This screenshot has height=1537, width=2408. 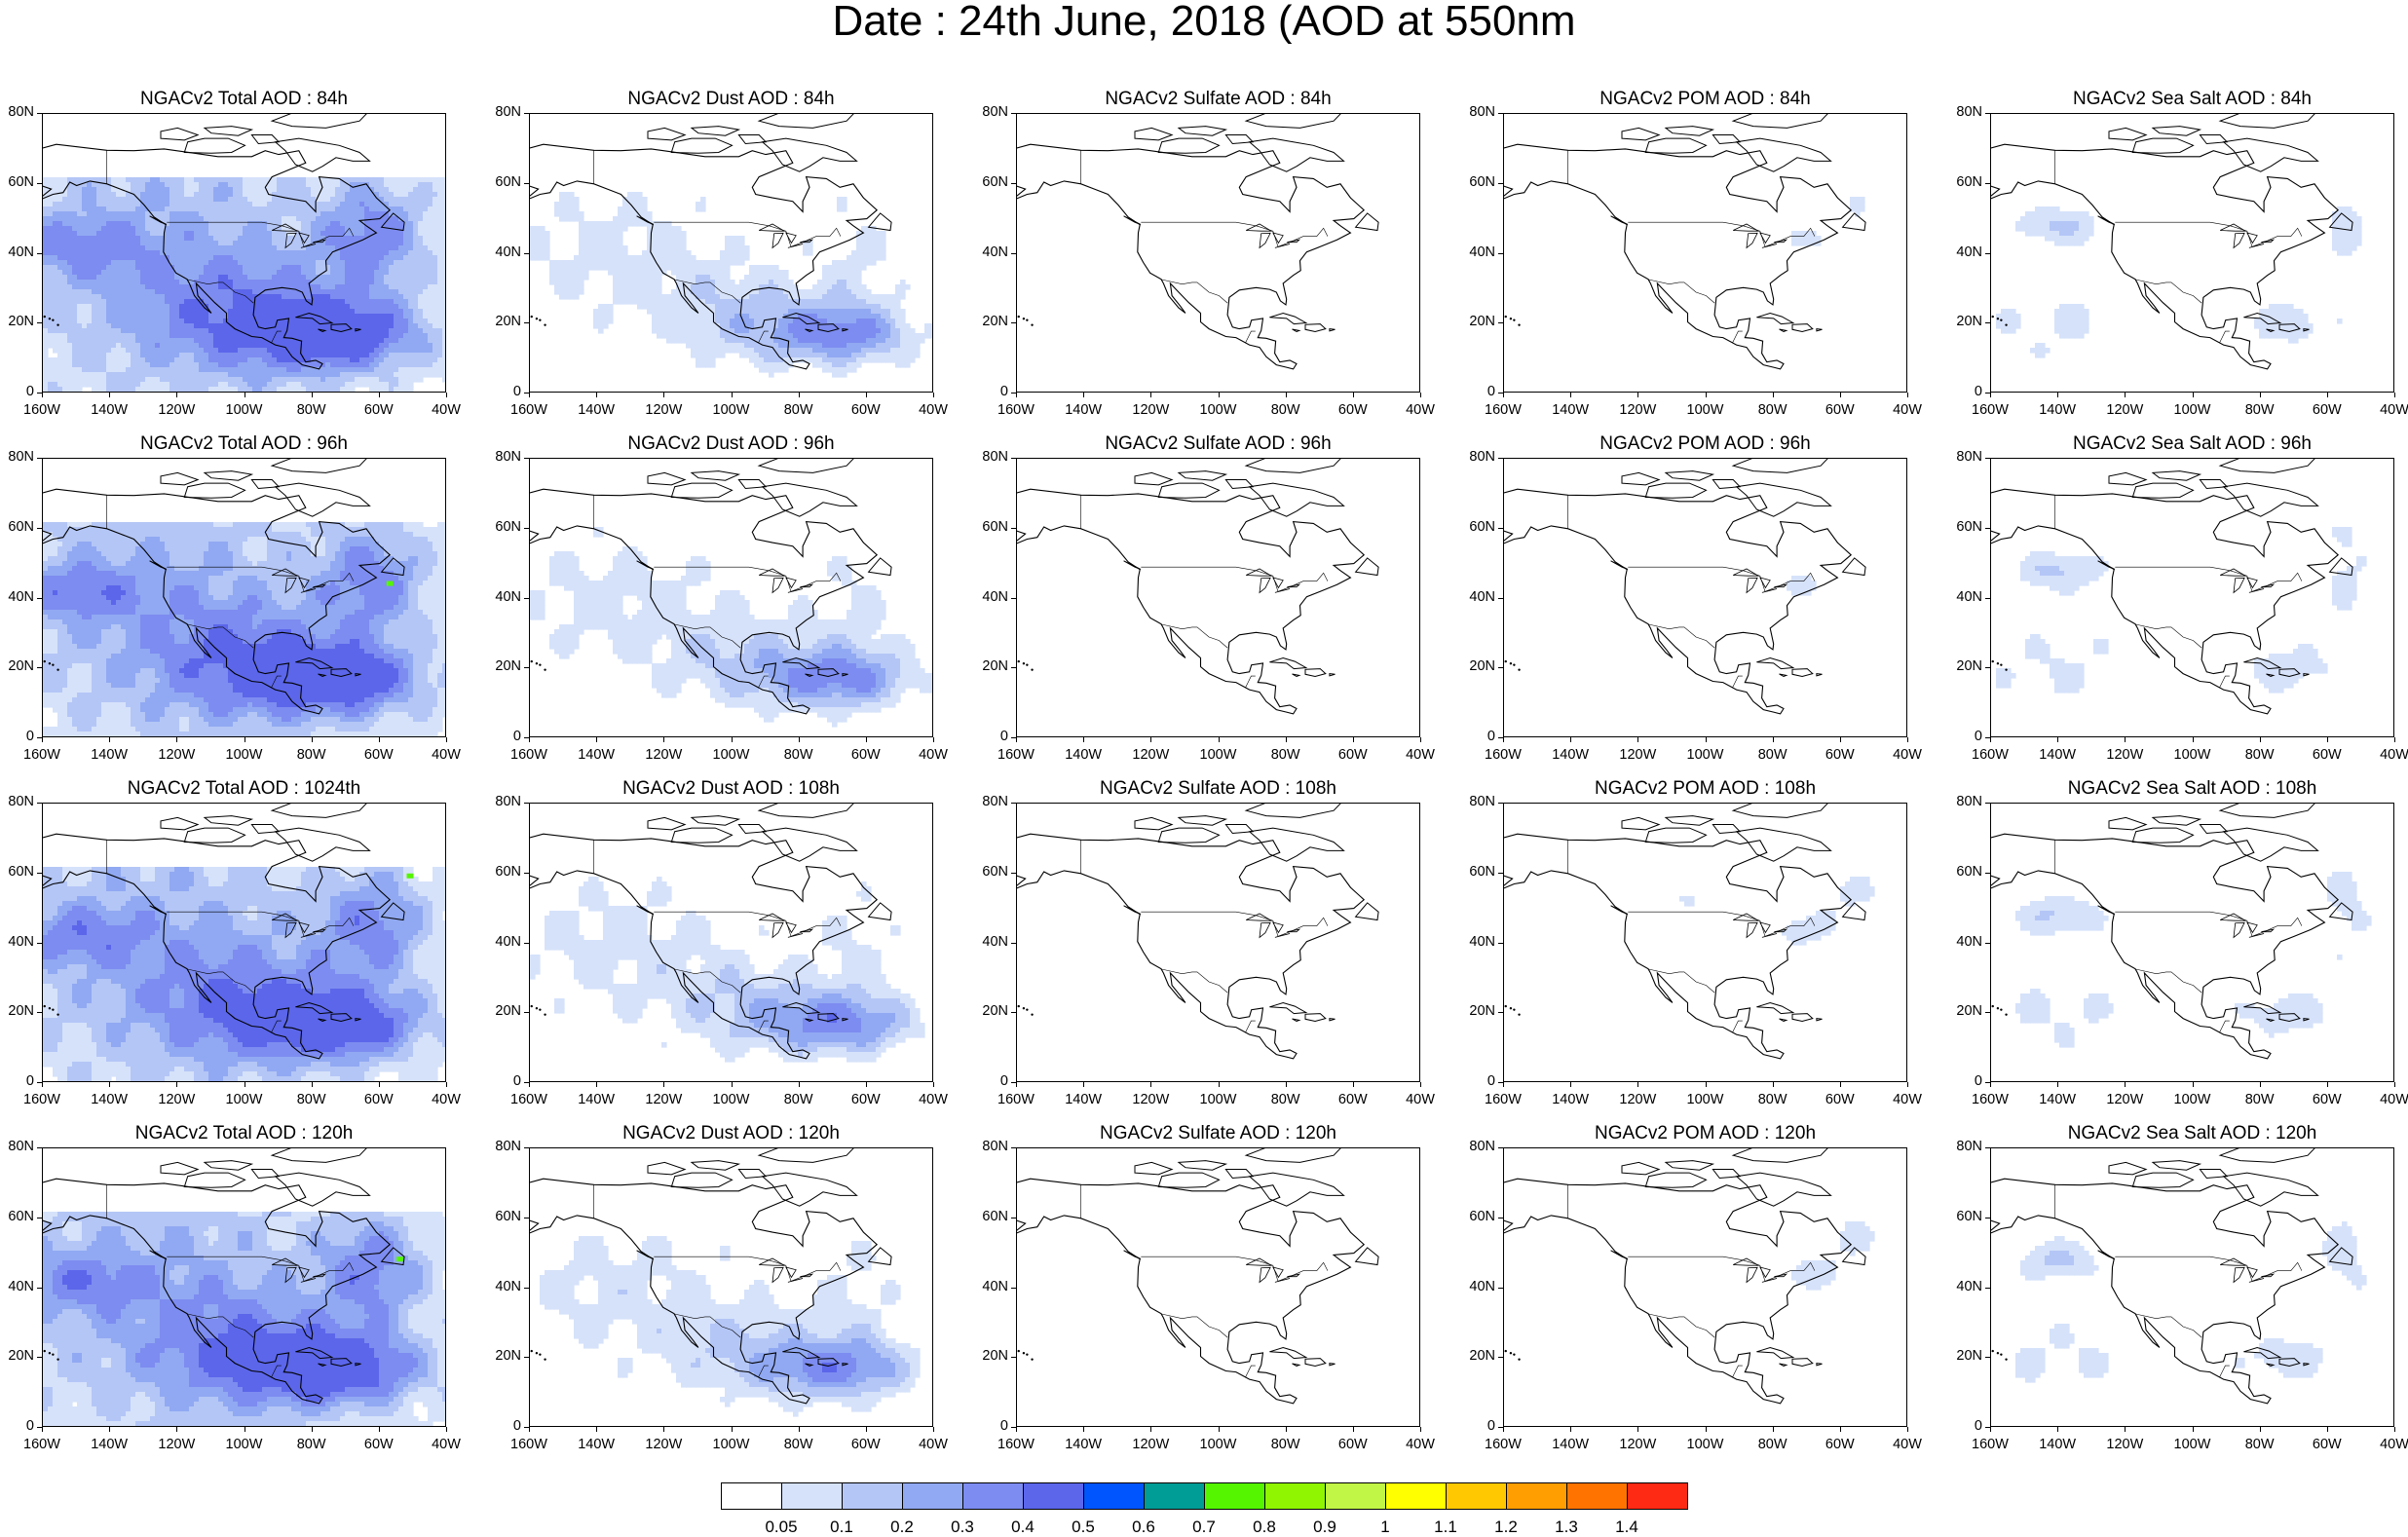 What do you see at coordinates (1083, 1527) in the screenshot?
I see `colorbar-label: 0.5` at bounding box center [1083, 1527].